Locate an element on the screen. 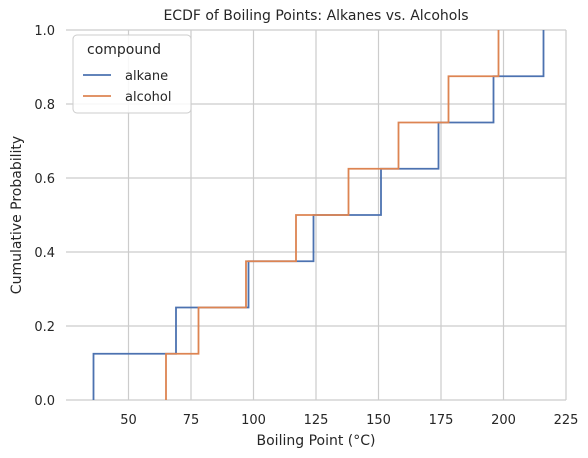 The width and height of the screenshot is (588, 458). x-tick-label: 125 is located at coordinates (316, 420).